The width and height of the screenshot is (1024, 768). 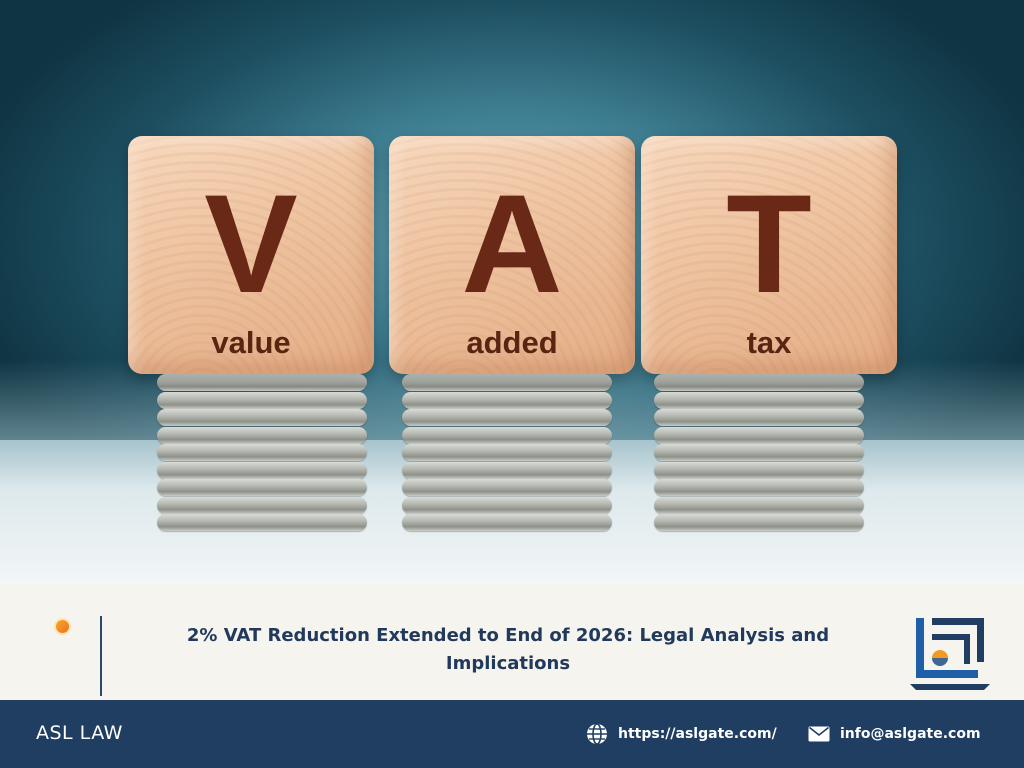 What do you see at coordinates (950, 654) in the screenshot?
I see `asl-logo-icon` at bounding box center [950, 654].